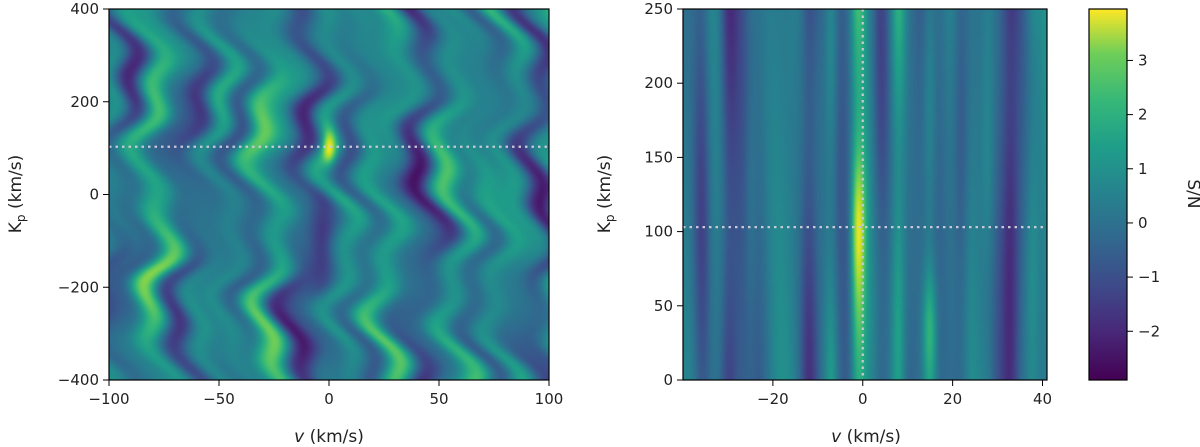 Image resolution: width=1200 pixels, height=447 pixels. I want to click on right-y-tick-label: 250, so click(658, 9).